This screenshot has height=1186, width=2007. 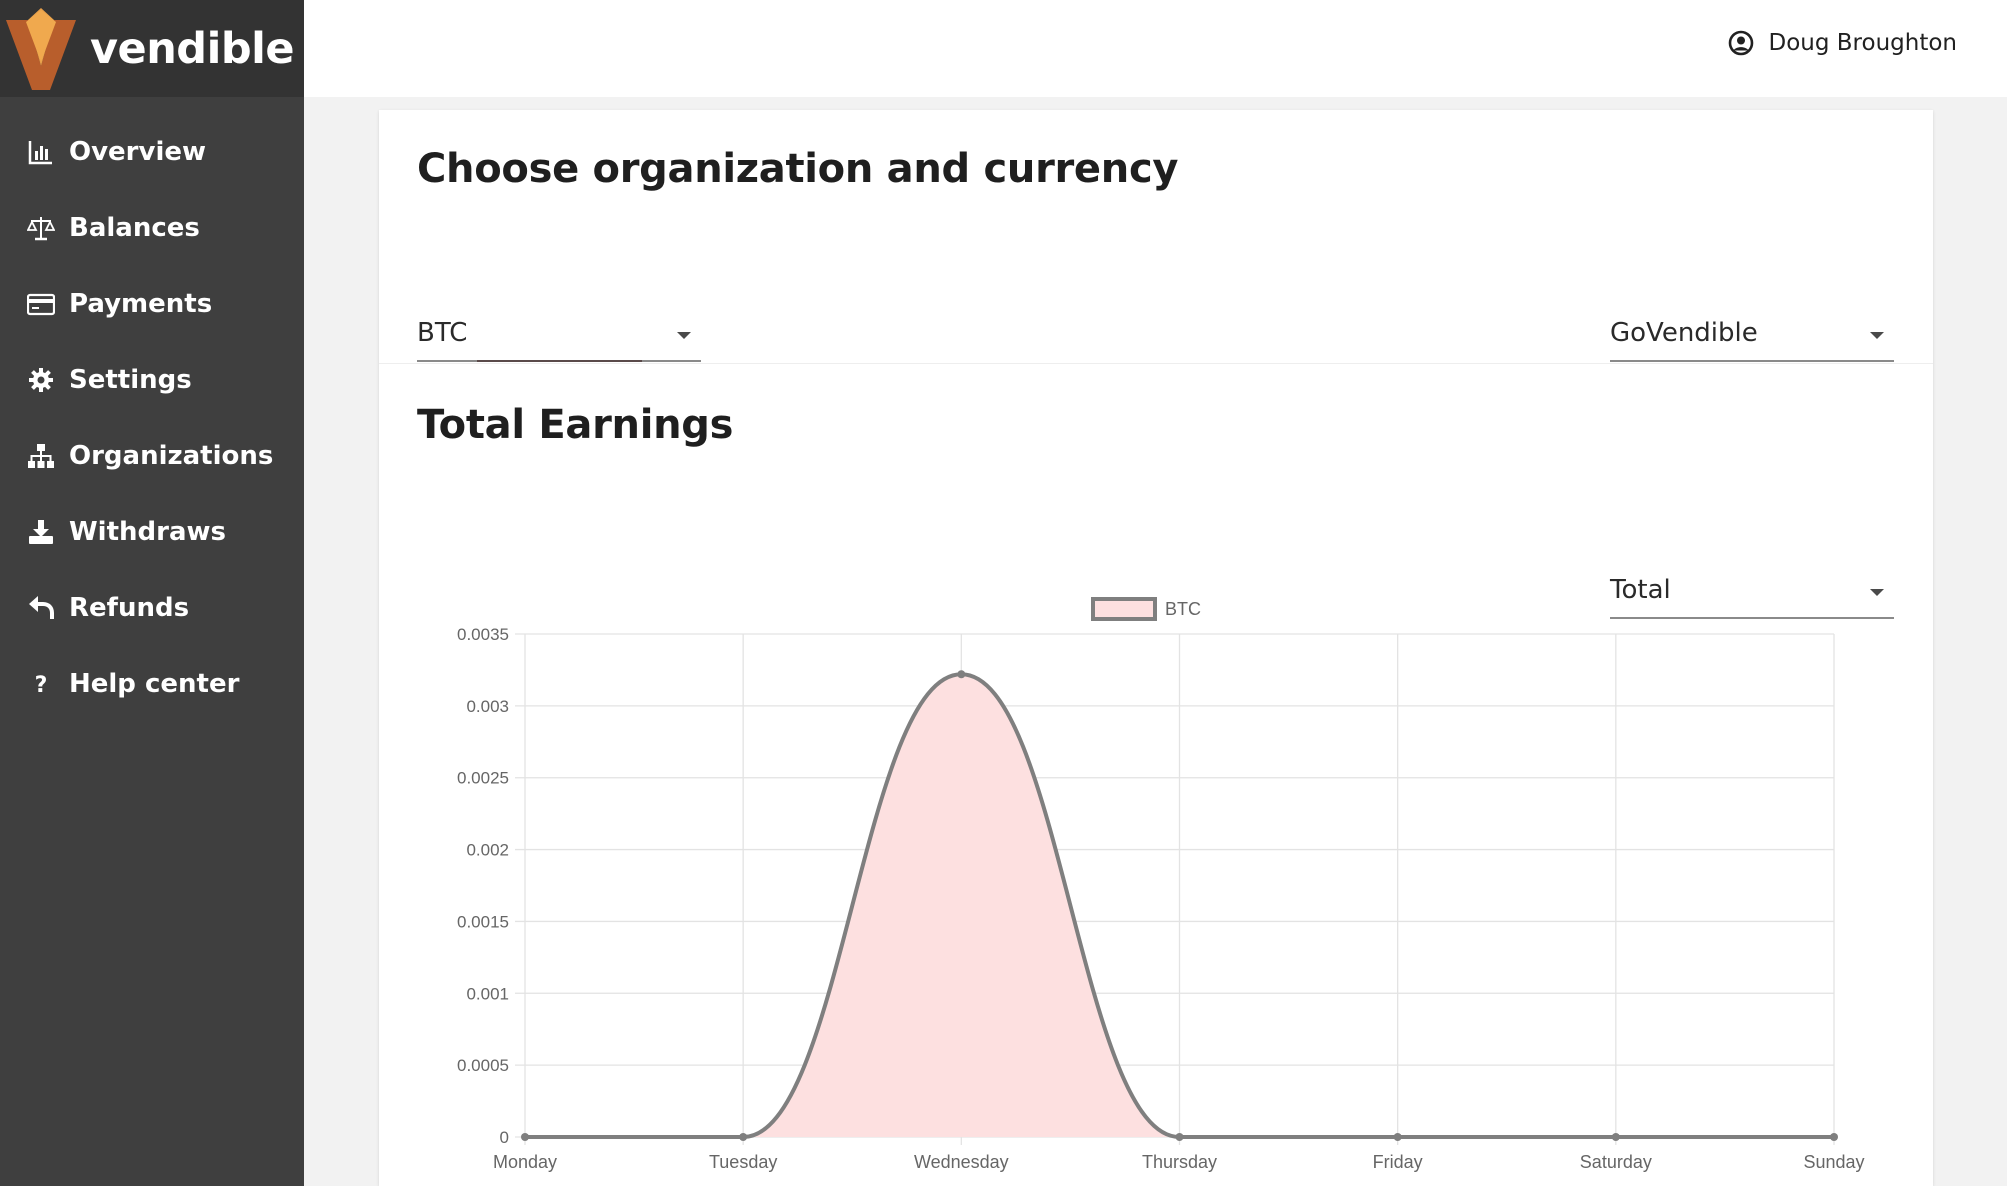 I want to click on sidebar-item-help-center: ? Help center, so click(x=152, y=684).